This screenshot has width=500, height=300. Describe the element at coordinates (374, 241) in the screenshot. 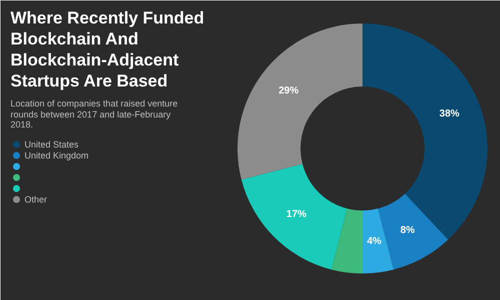

I see `data-label: 4%` at that location.